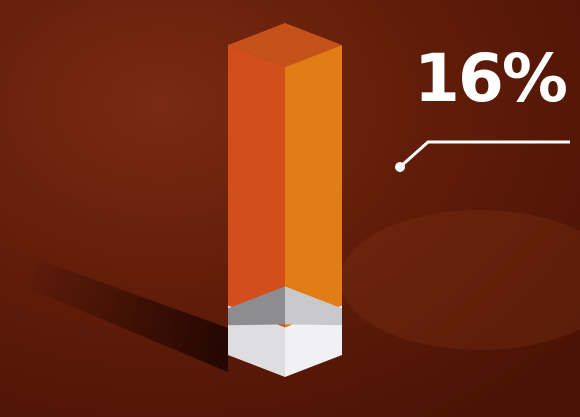  Describe the element at coordinates (460, 280) in the screenshot. I see `background-highlight` at that location.